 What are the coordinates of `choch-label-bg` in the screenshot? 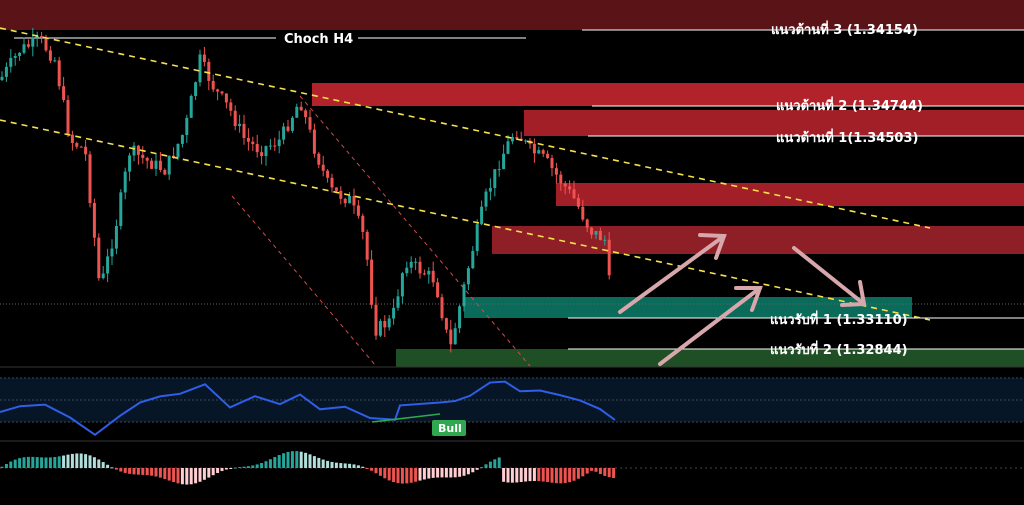 It's located at (317, 38).